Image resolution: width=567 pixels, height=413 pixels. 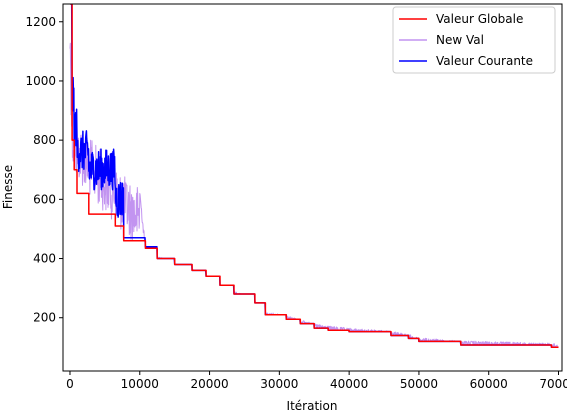 What do you see at coordinates (460, 40) in the screenshot?
I see `legend-label: New Val` at bounding box center [460, 40].